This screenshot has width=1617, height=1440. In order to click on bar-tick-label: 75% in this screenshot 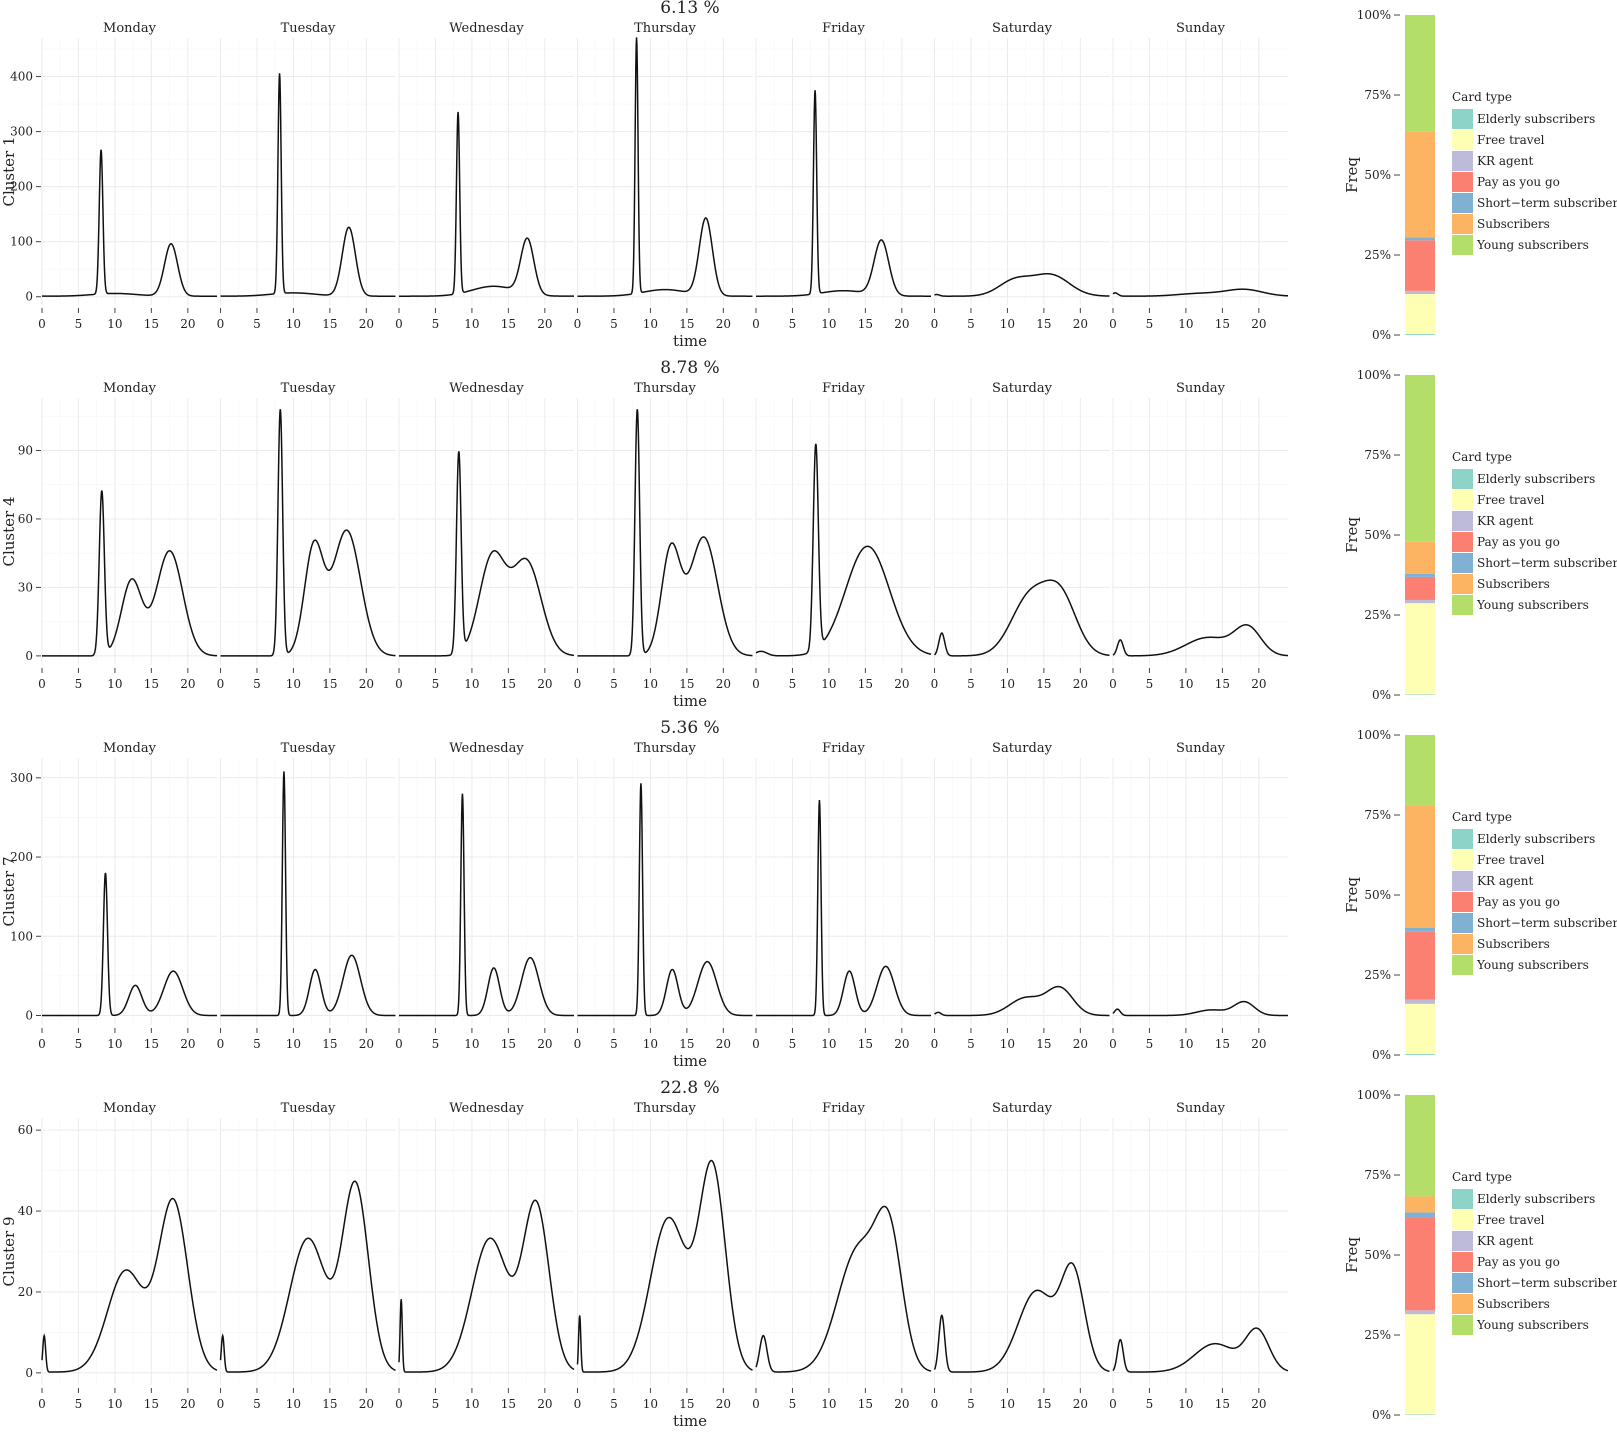, I will do `click(1377, 1175)`.